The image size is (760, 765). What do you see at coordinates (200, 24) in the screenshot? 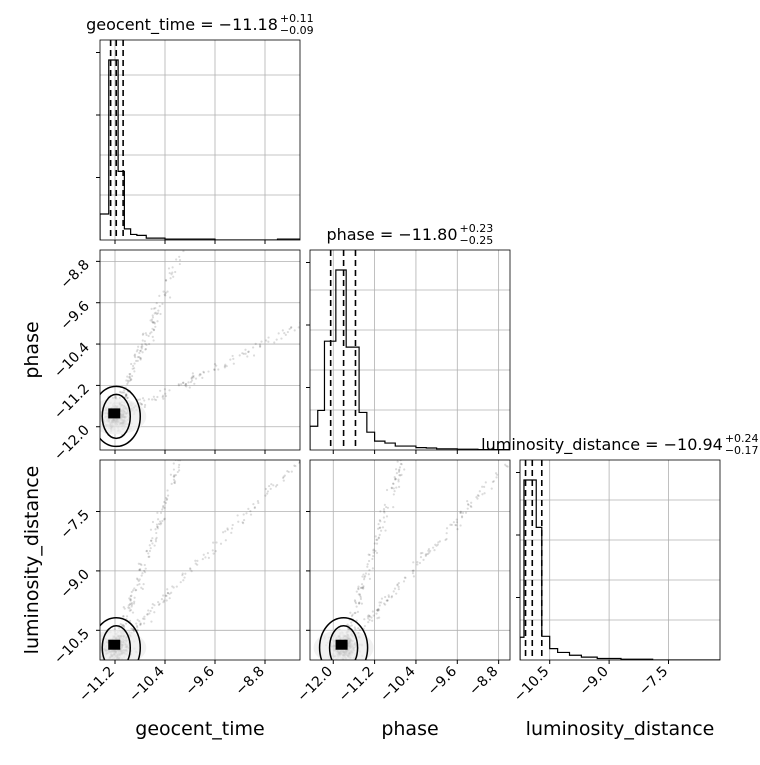
I see `title-geocent: geocent_time = −11.18 +0.11−0.09` at bounding box center [200, 24].